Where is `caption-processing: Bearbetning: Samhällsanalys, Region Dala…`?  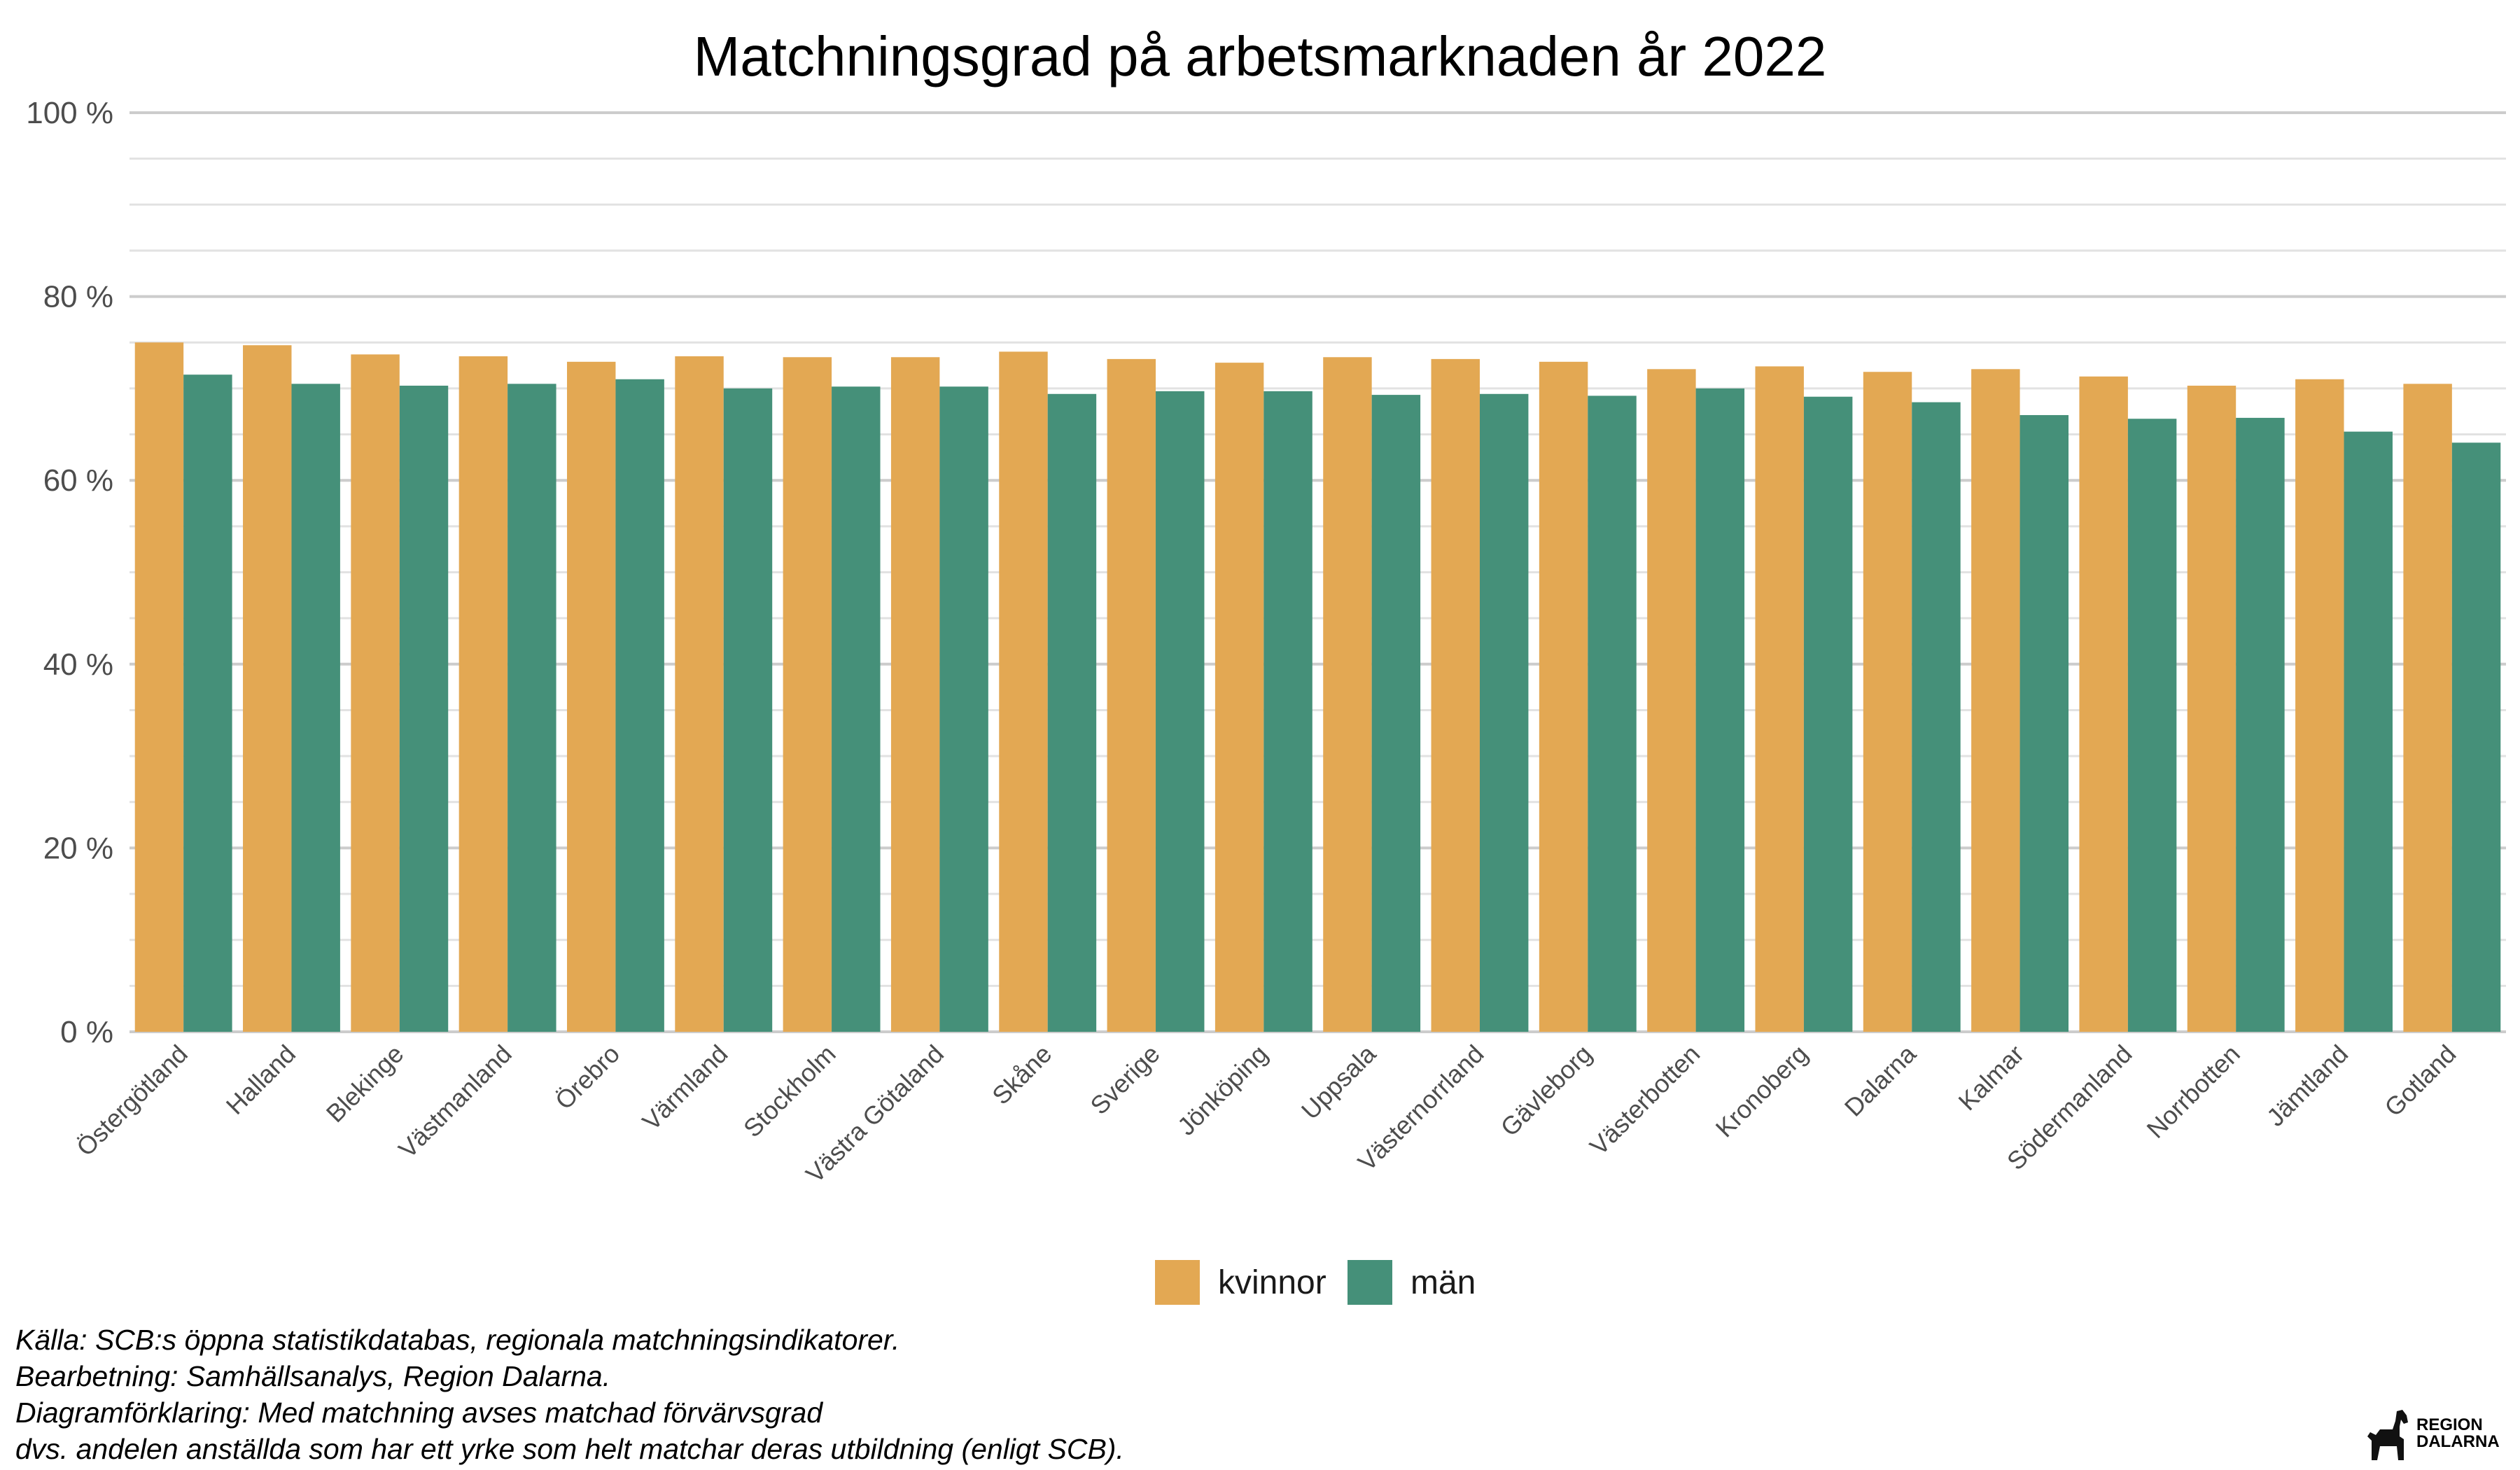
caption-processing: Bearbetning: Samhällsanalys, Region Dala… is located at coordinates (313, 1376).